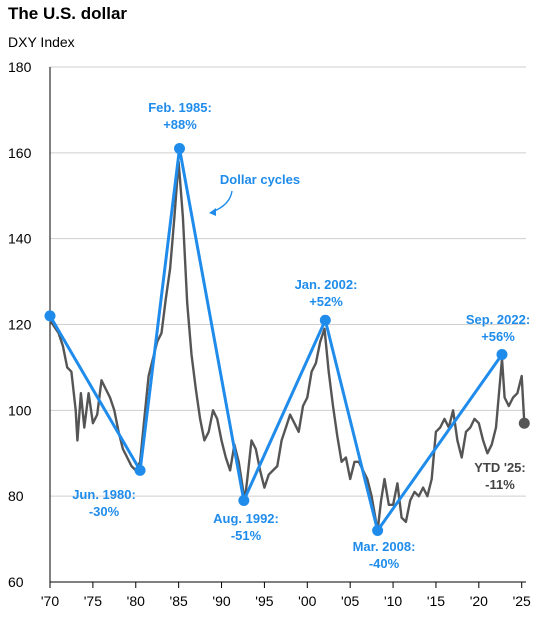 This screenshot has height=626, width=554. What do you see at coordinates (524, 423) in the screenshot?
I see `ytd-end-point` at bounding box center [524, 423].